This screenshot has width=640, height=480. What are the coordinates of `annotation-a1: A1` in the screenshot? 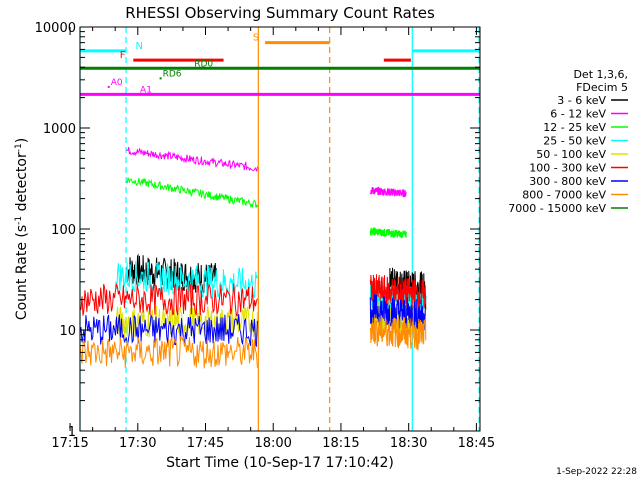 It's located at (146, 90).